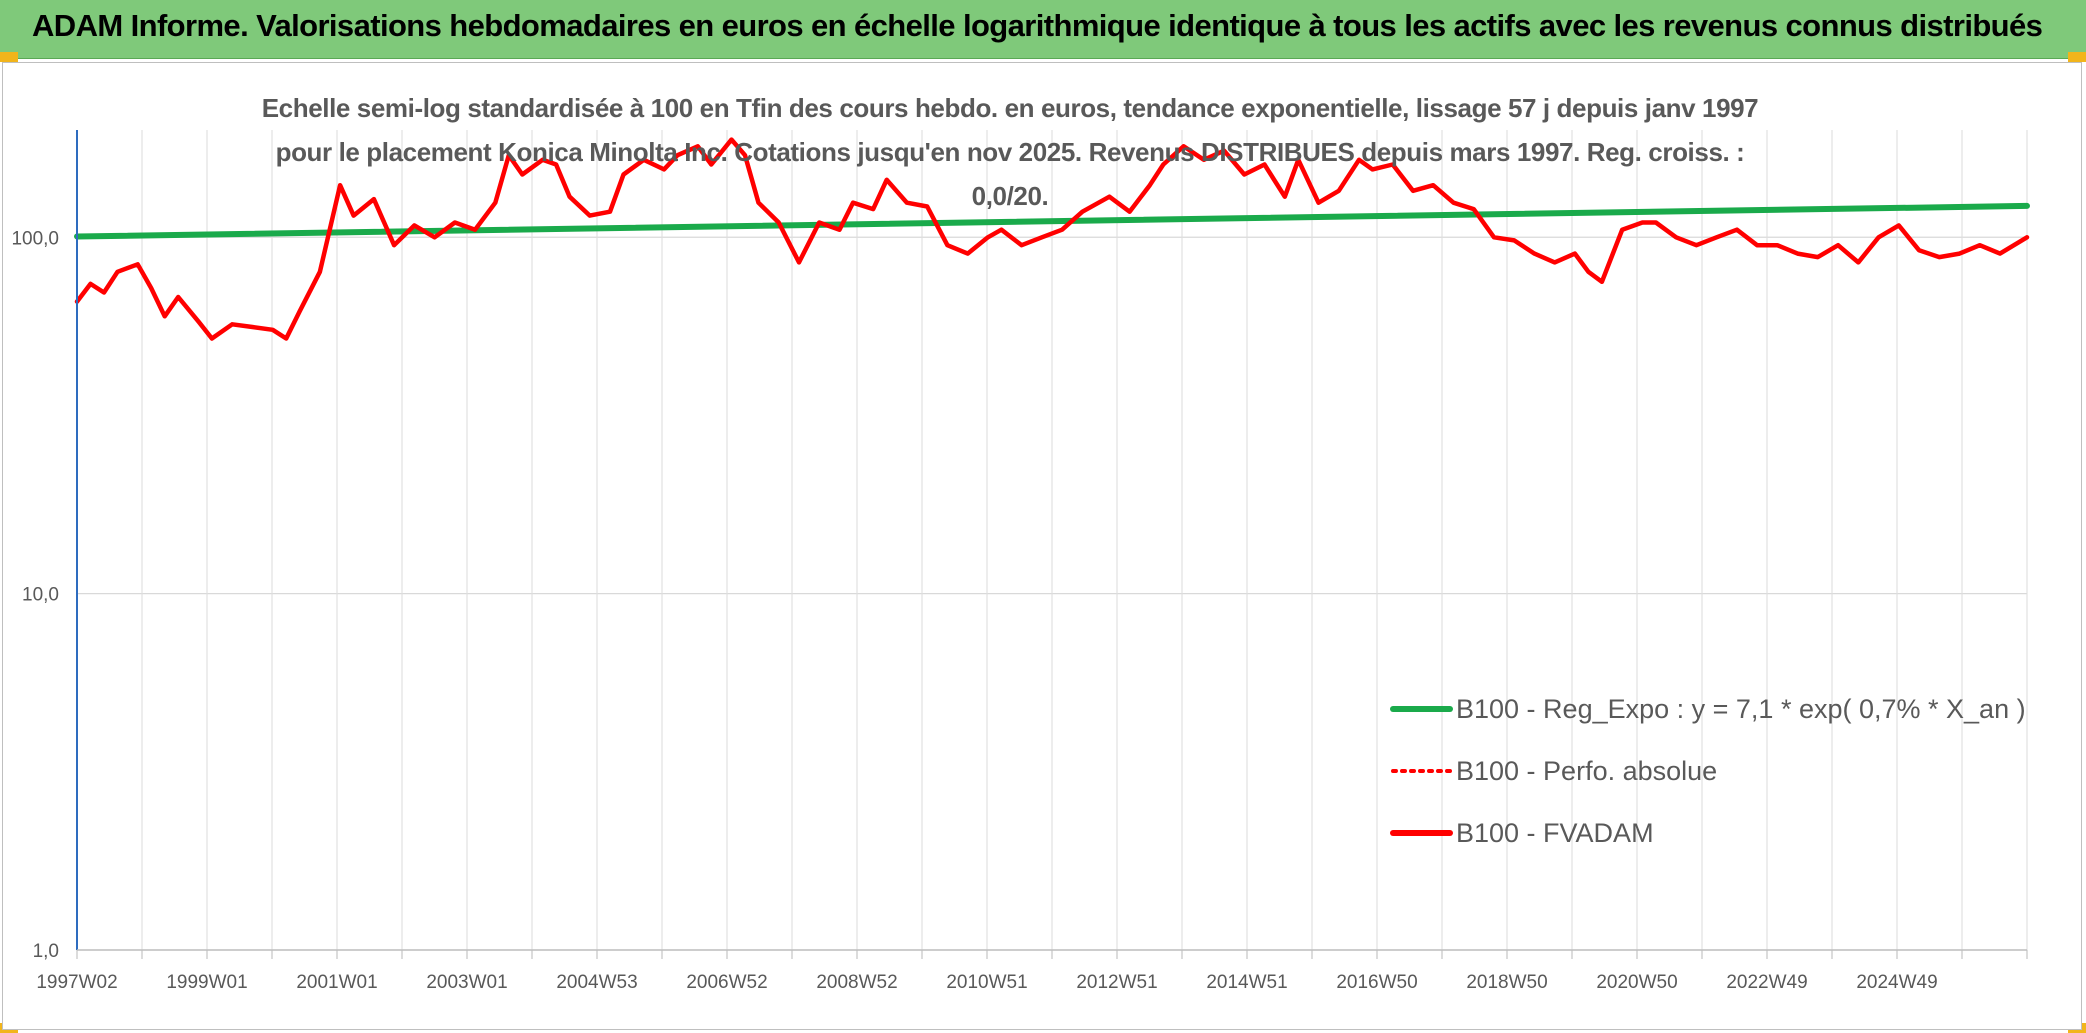 The width and height of the screenshot is (2086, 1033). Describe the element at coordinates (1555, 833) in the screenshot. I see `legend-label: B100 - FVADAM` at that location.